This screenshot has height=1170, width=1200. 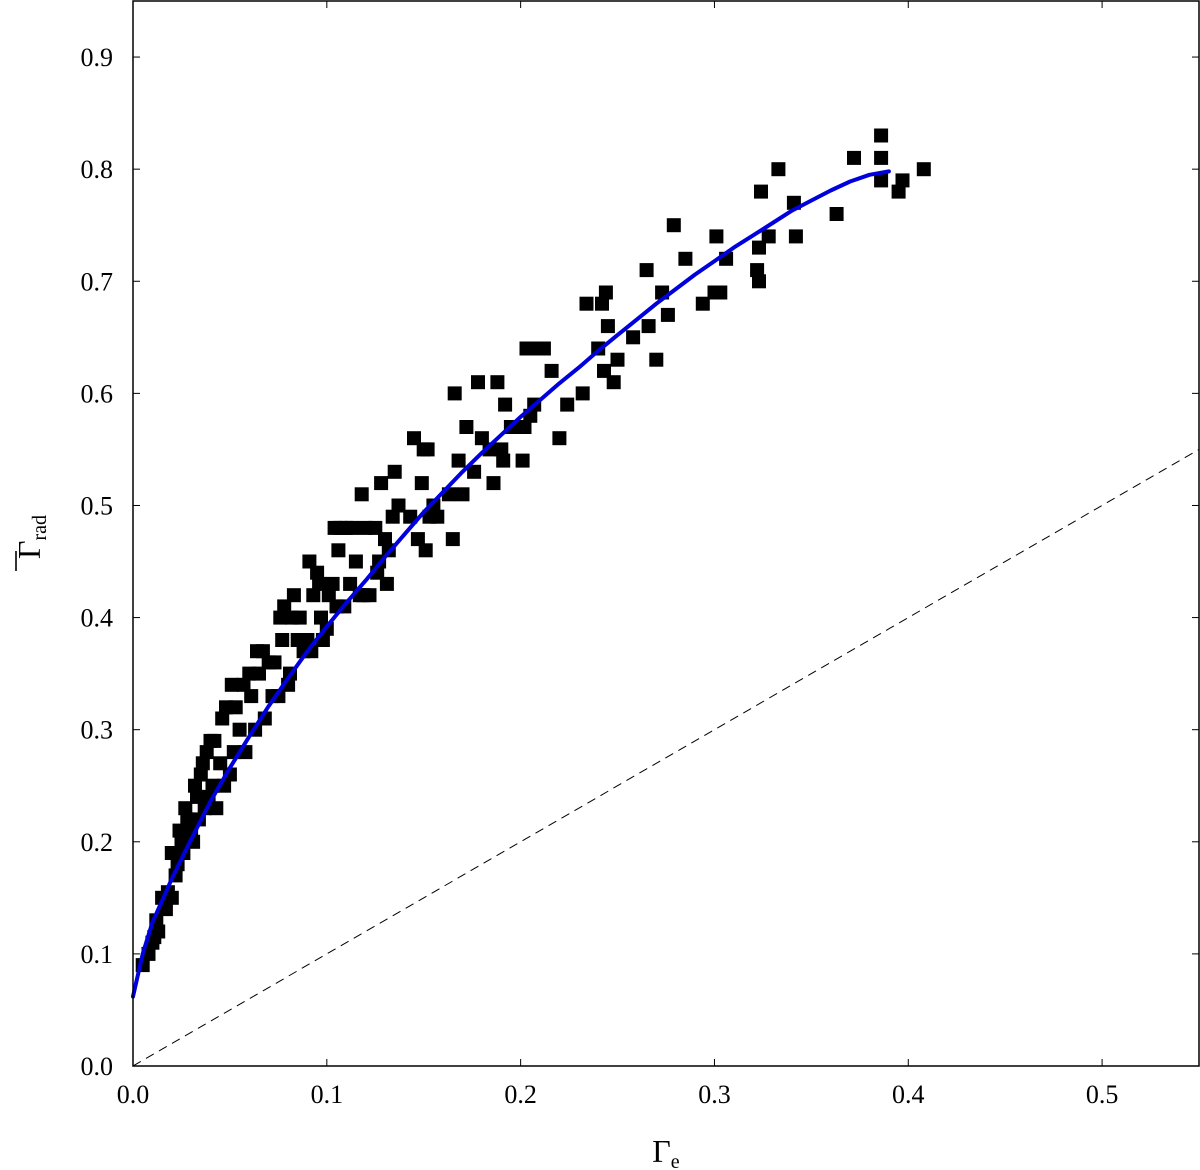 I want to click on y-tick-label: 0.5, so click(x=97, y=505).